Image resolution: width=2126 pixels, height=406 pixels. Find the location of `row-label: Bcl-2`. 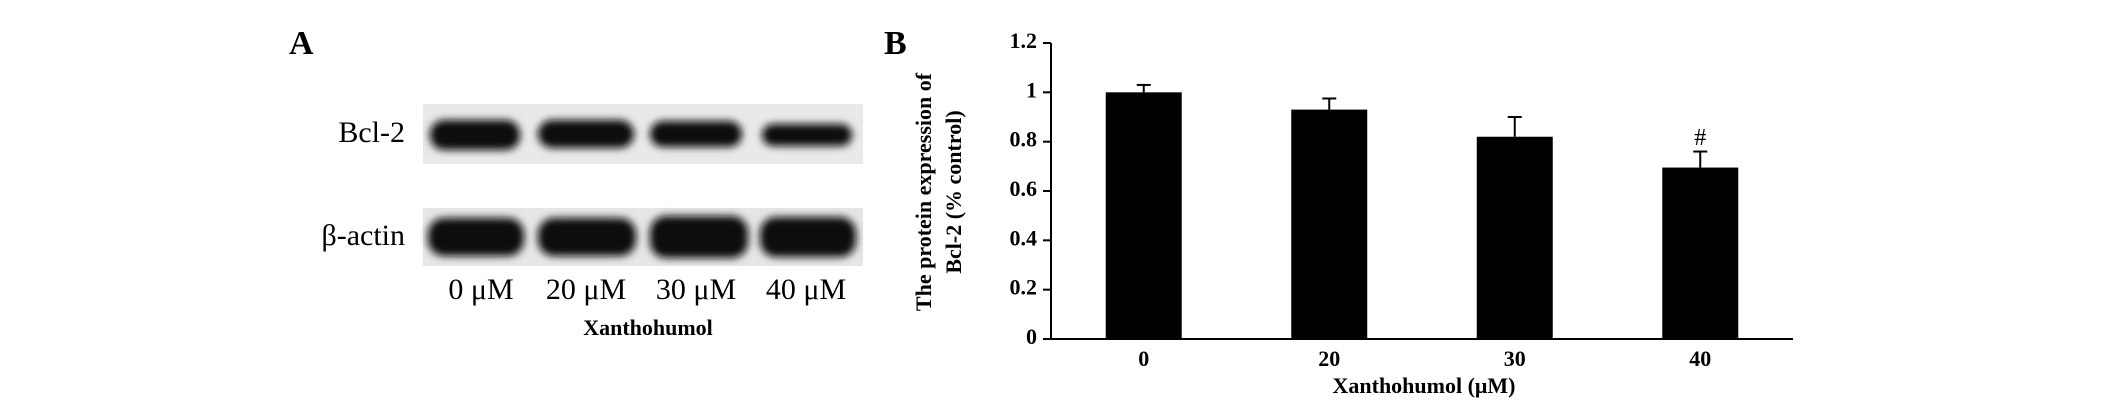

row-label: Bcl-2 is located at coordinates (371, 132).